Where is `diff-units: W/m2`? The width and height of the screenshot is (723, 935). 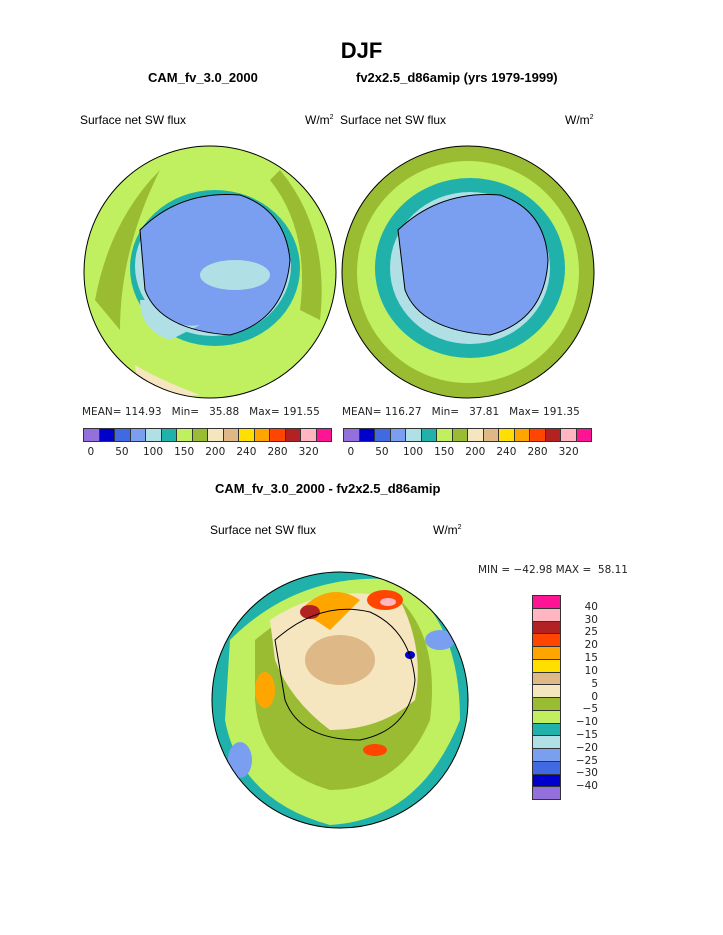 diff-units: W/m2 is located at coordinates (447, 530).